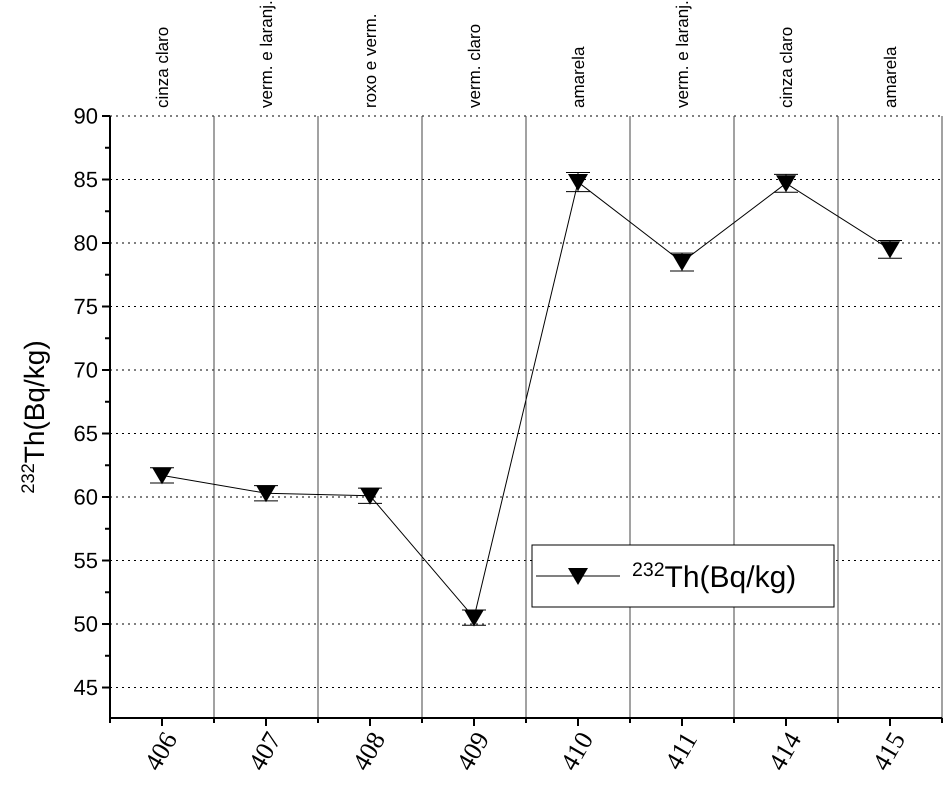  What do you see at coordinates (889, 751) in the screenshot?
I see `x-tick-label: 415` at bounding box center [889, 751].